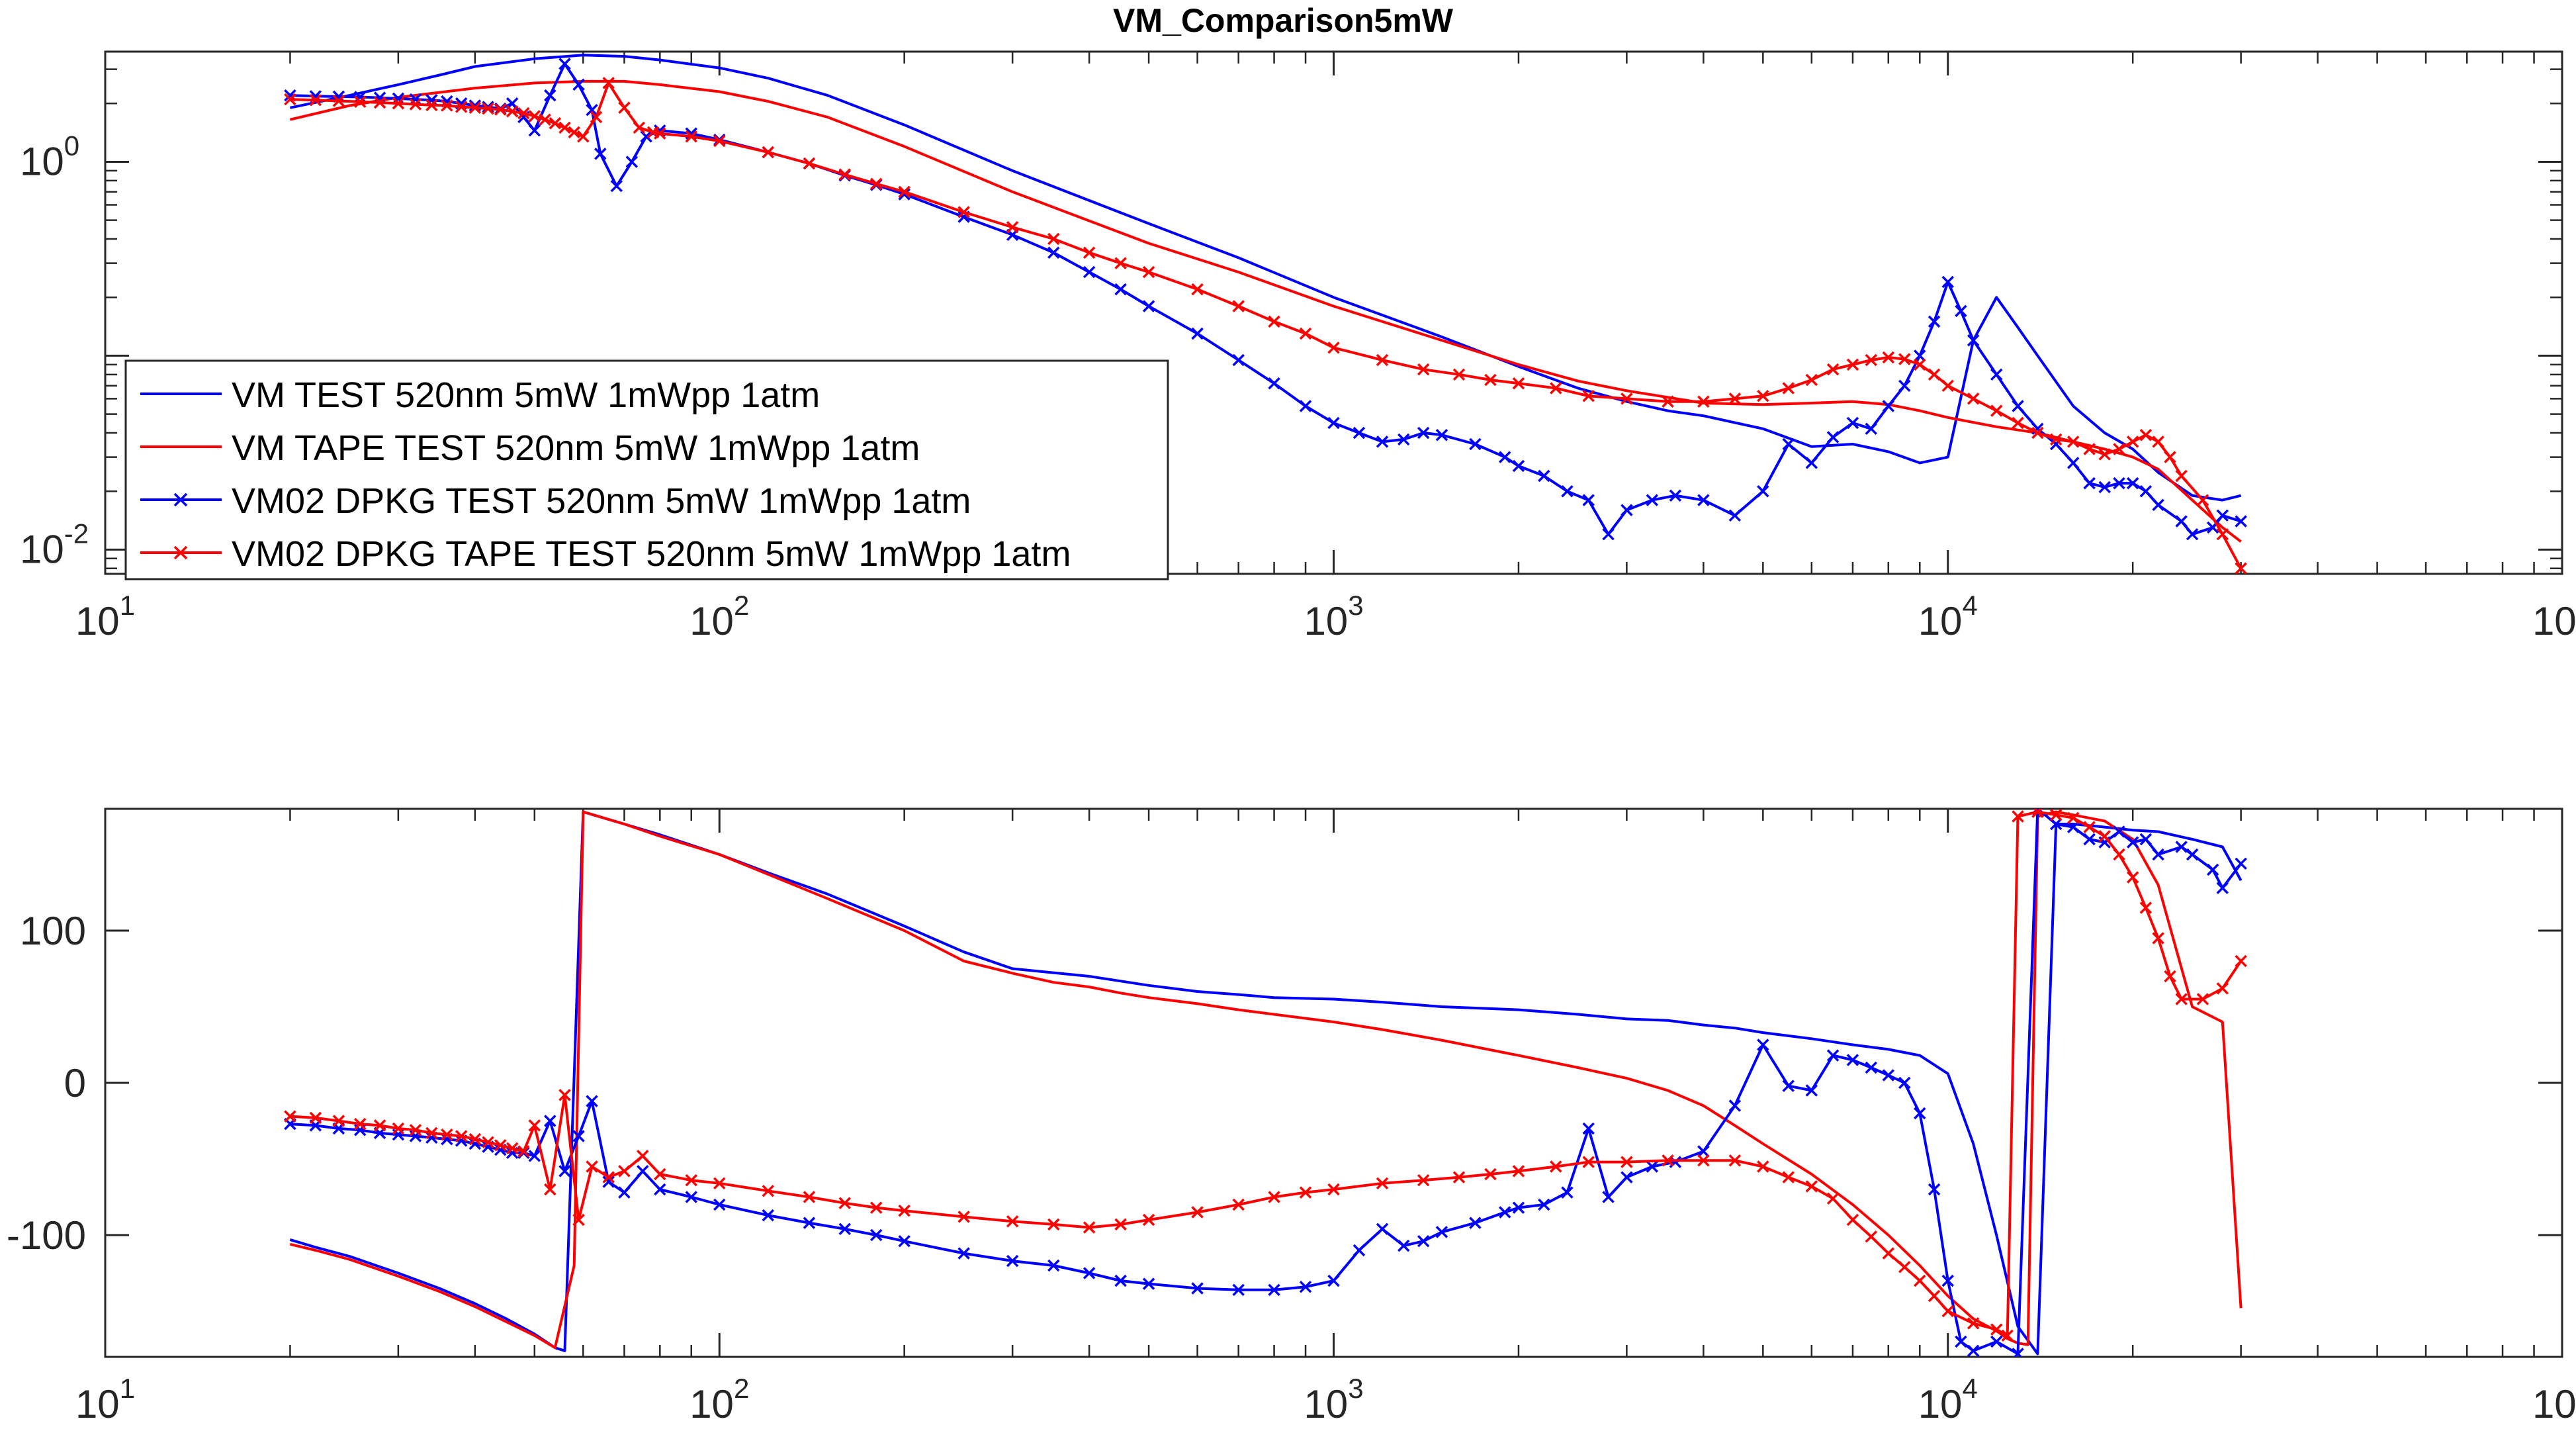  Describe the element at coordinates (2554, 616) in the screenshot. I see `top-x-tick-label: 105` at that location.